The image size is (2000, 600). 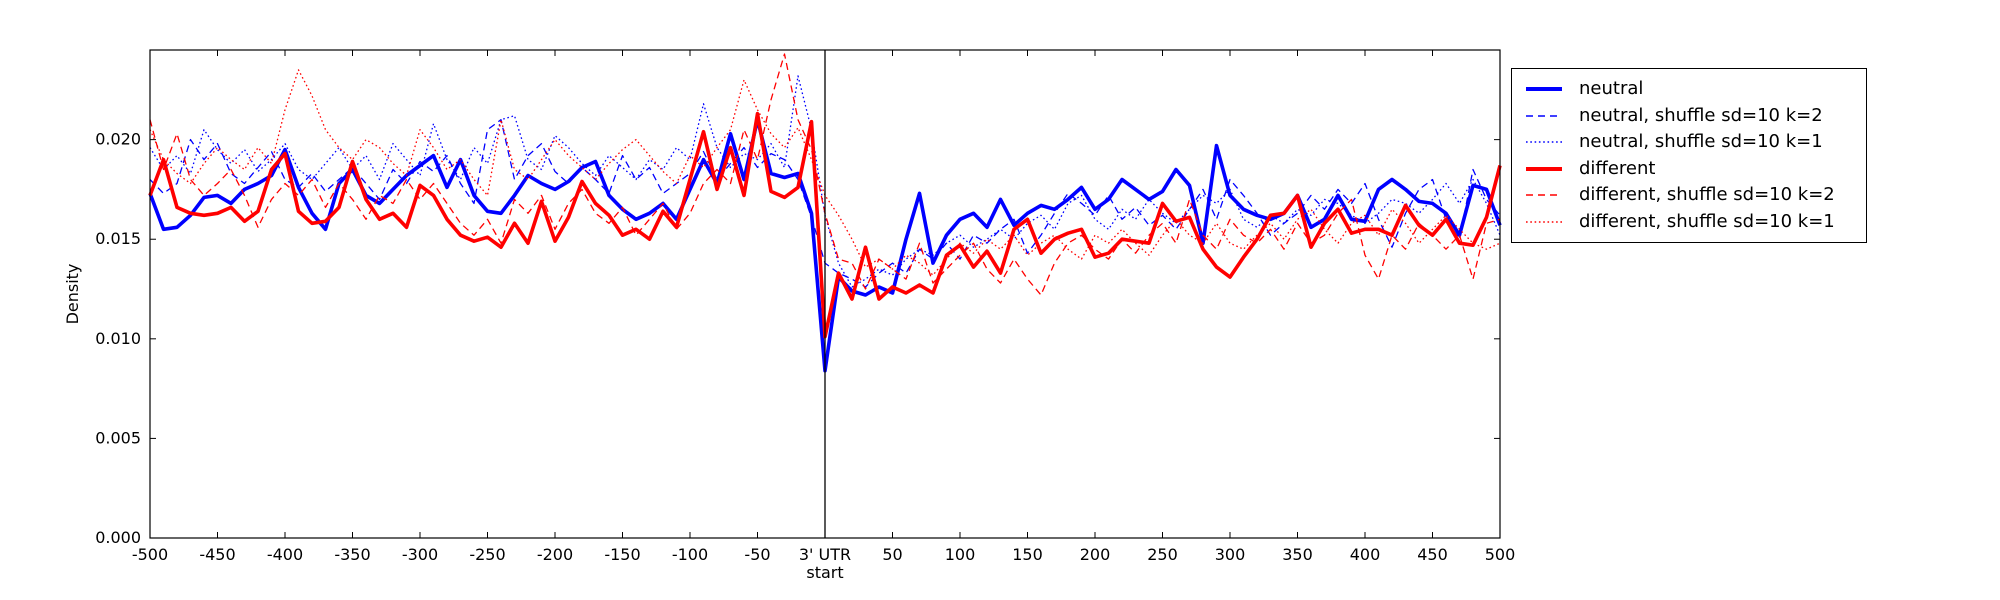 I want to click on legend-item-neutral-shuffle-k1: neutral, shuffle sd=10 k=1, so click(x=1690, y=142).